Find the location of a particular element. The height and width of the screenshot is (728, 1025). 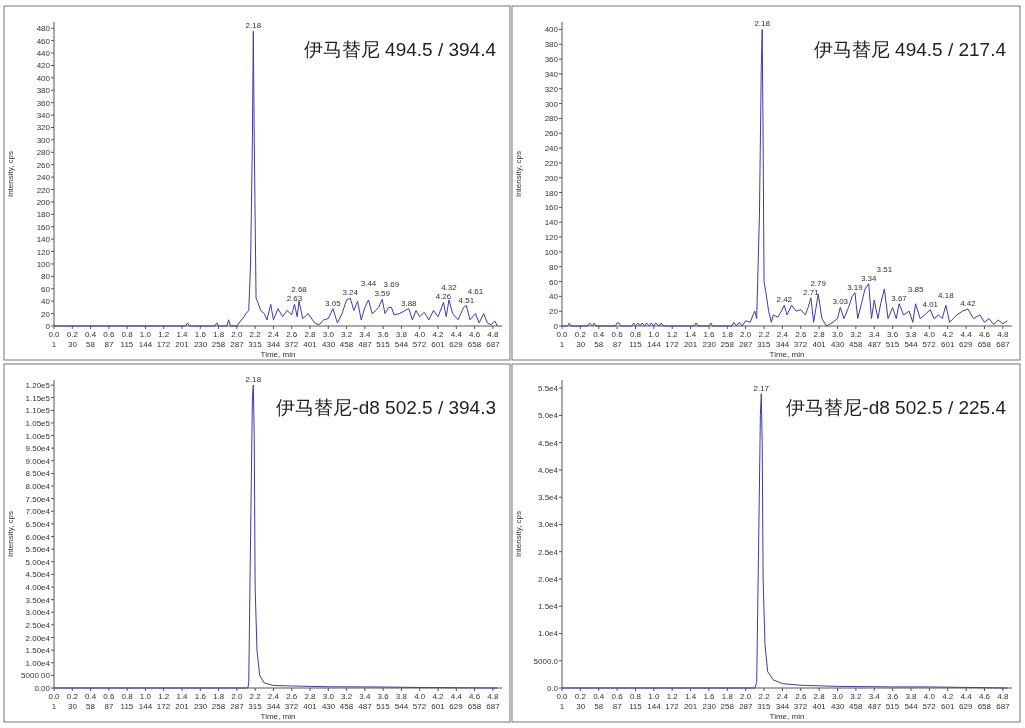

y-tick-label: 260 is located at coordinates (43, 165).